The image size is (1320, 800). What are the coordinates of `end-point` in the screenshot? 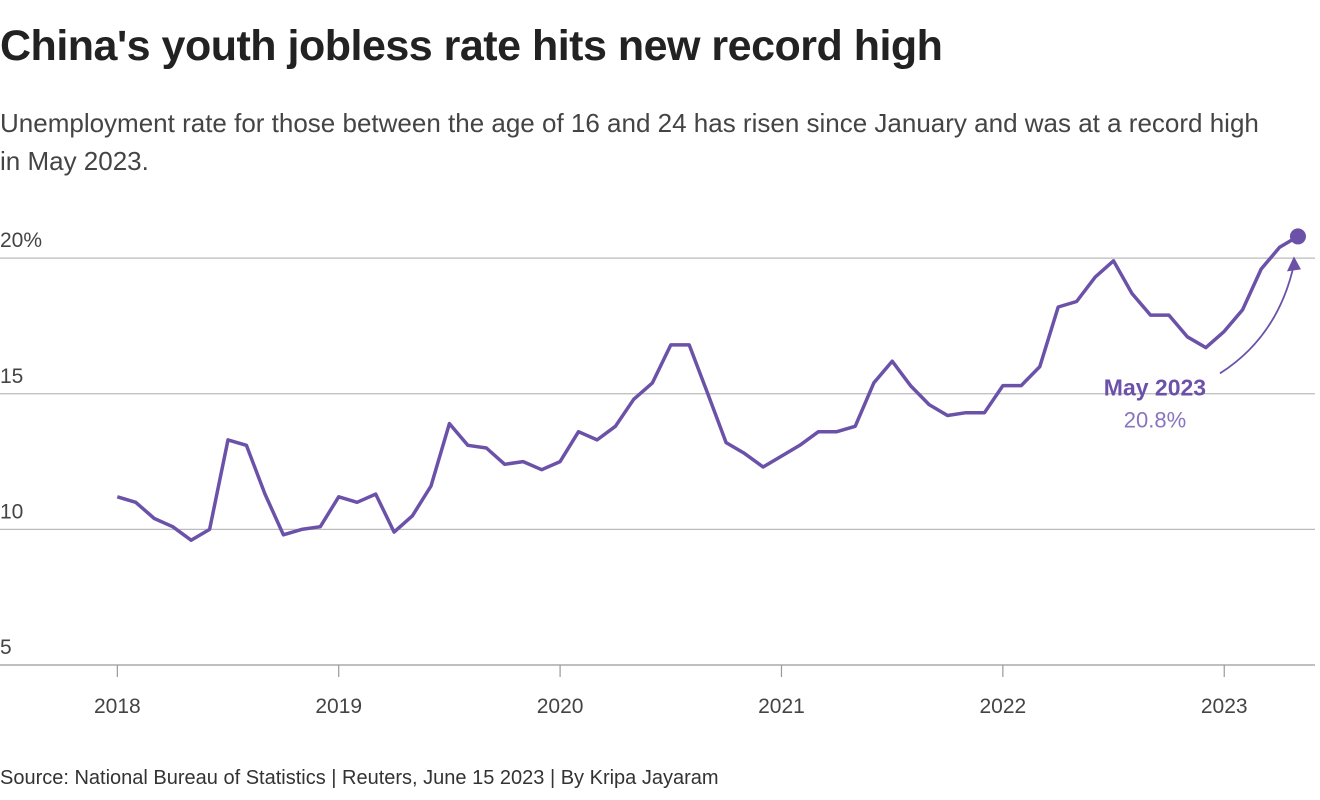 It's located at (1297, 236).